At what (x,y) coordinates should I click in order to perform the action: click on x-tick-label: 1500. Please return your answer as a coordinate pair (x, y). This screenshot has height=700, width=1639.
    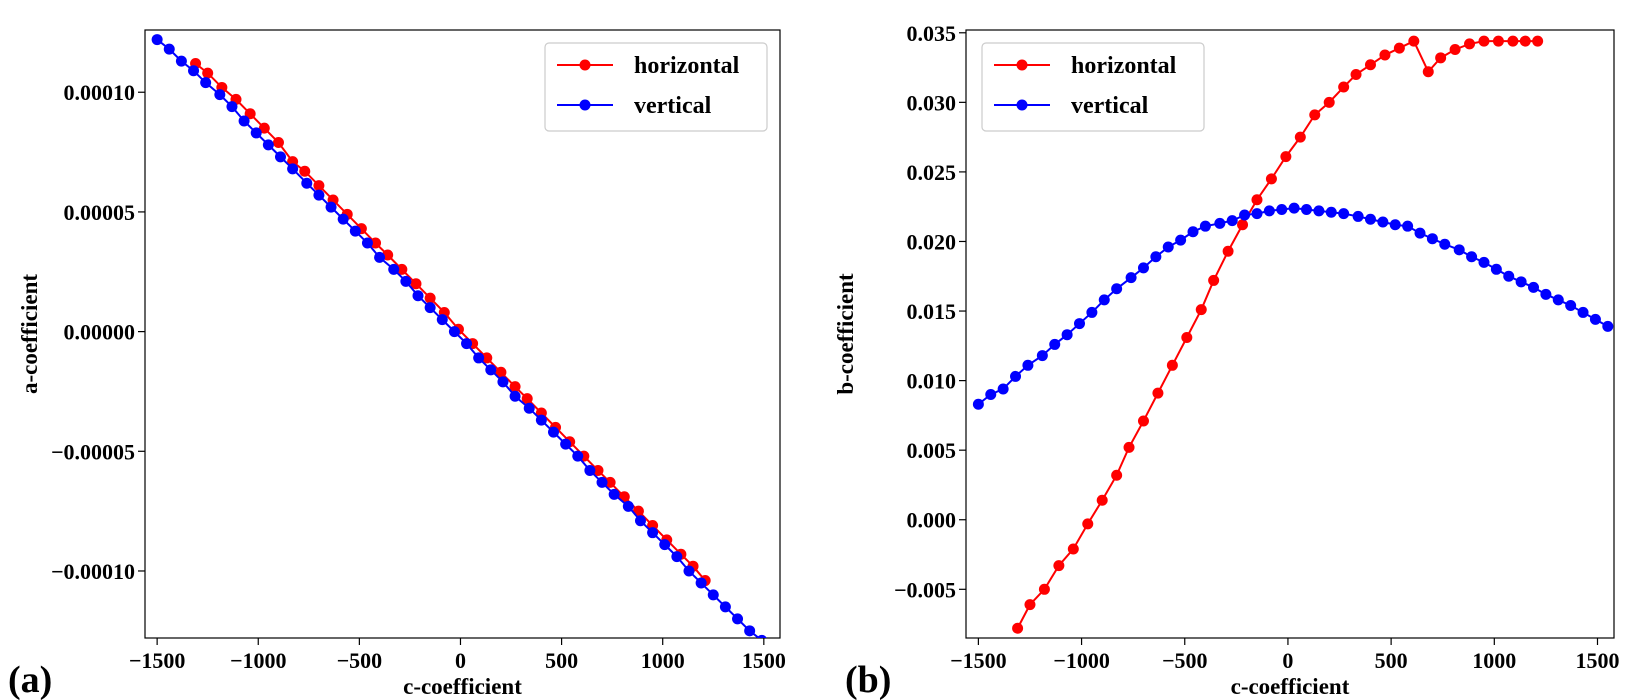
    Looking at the image, I should click on (1597, 660).